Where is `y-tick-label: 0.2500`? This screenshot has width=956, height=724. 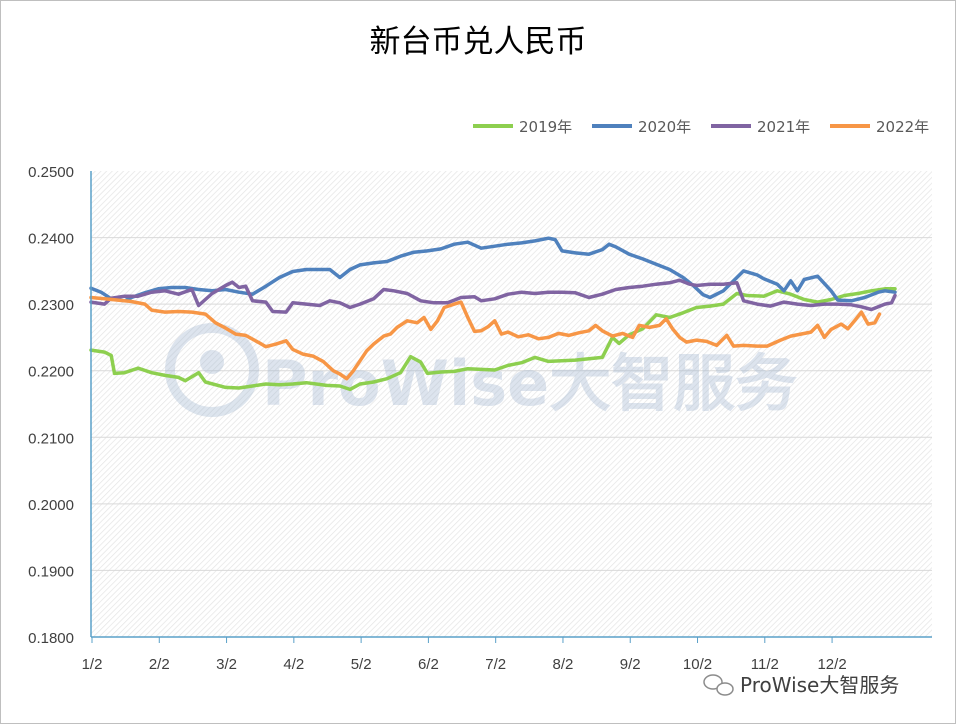 y-tick-label: 0.2500 is located at coordinates (51, 172).